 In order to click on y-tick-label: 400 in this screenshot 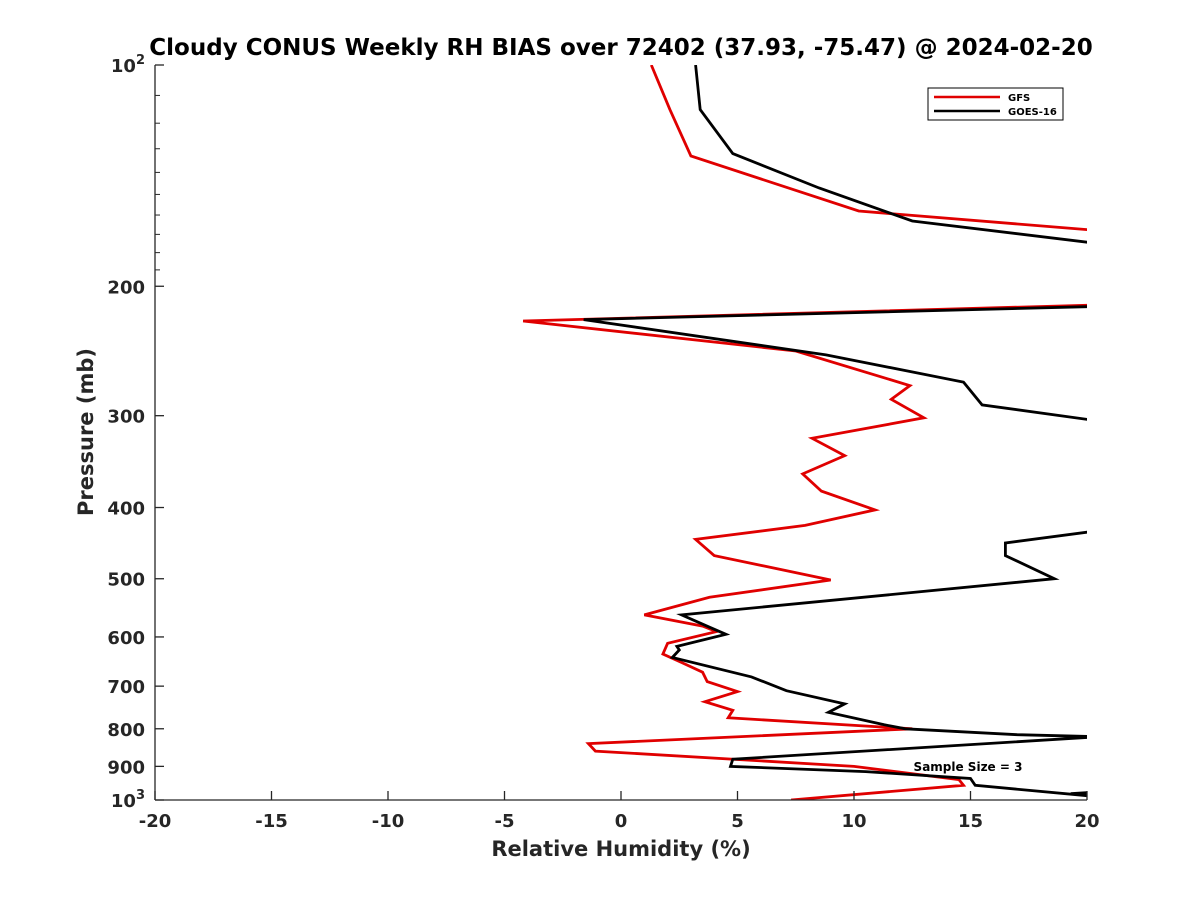, I will do `click(126, 509)`.